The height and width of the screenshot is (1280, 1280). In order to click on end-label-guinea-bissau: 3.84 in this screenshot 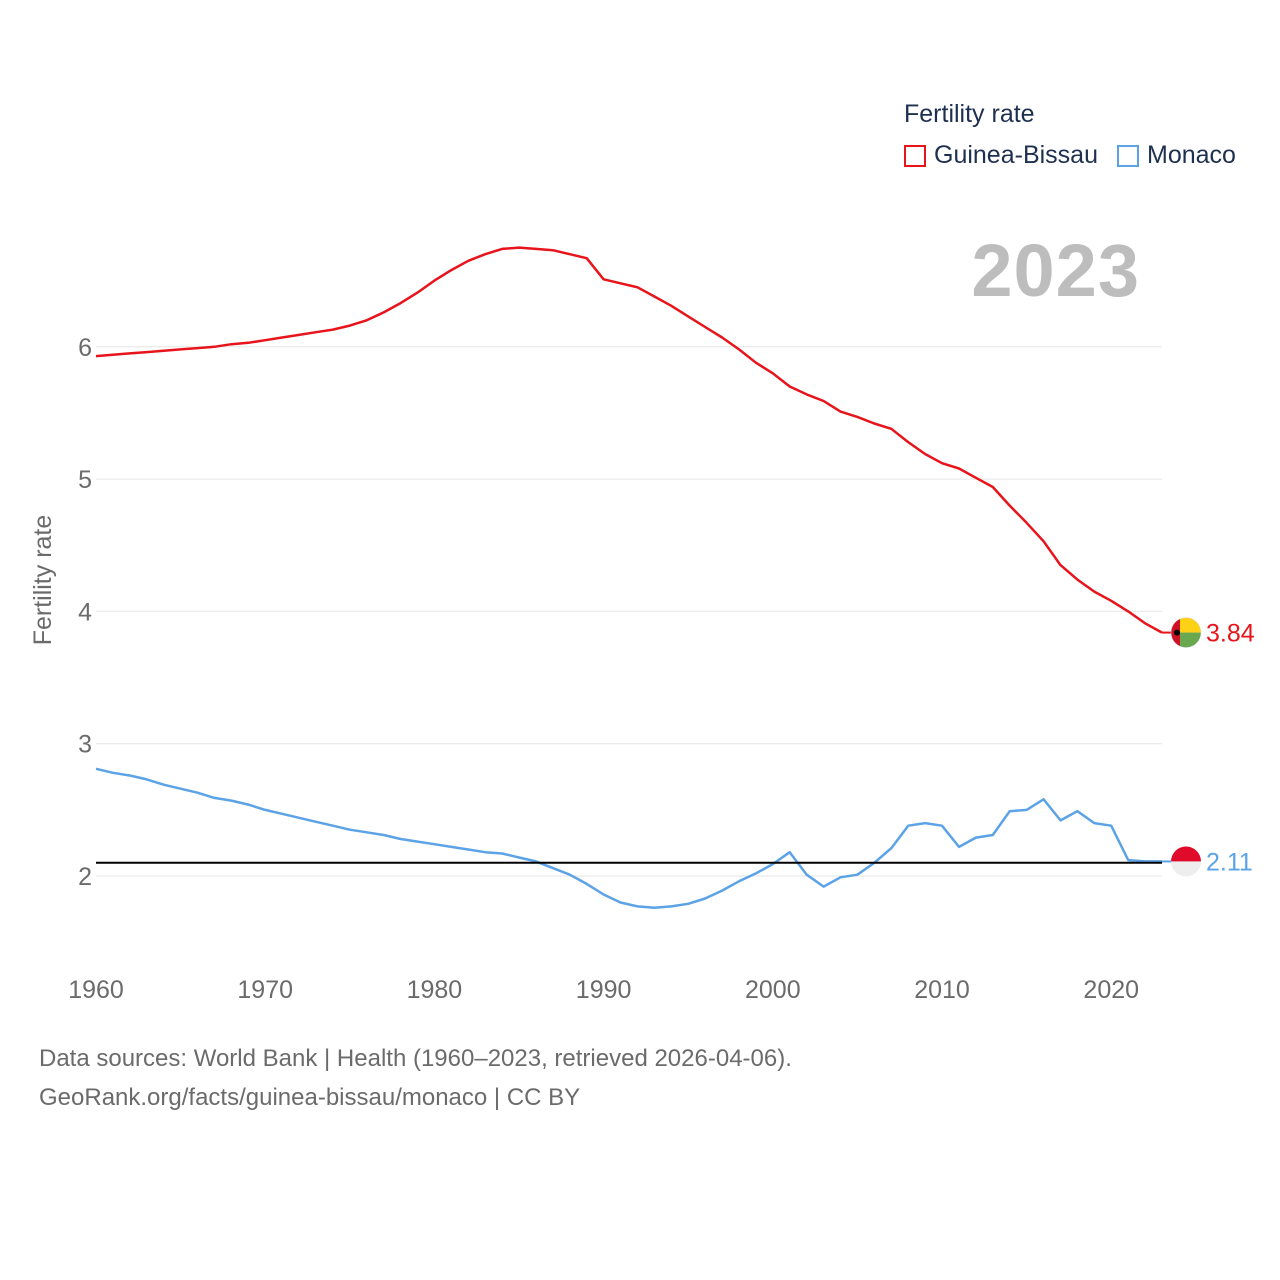, I will do `click(1230, 634)`.